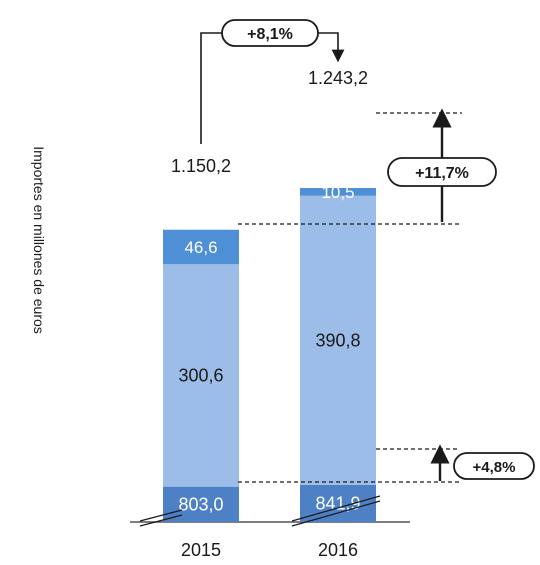 The height and width of the screenshot is (565, 540). I want to click on total-label-2016: 1.243,2, so click(338, 78).